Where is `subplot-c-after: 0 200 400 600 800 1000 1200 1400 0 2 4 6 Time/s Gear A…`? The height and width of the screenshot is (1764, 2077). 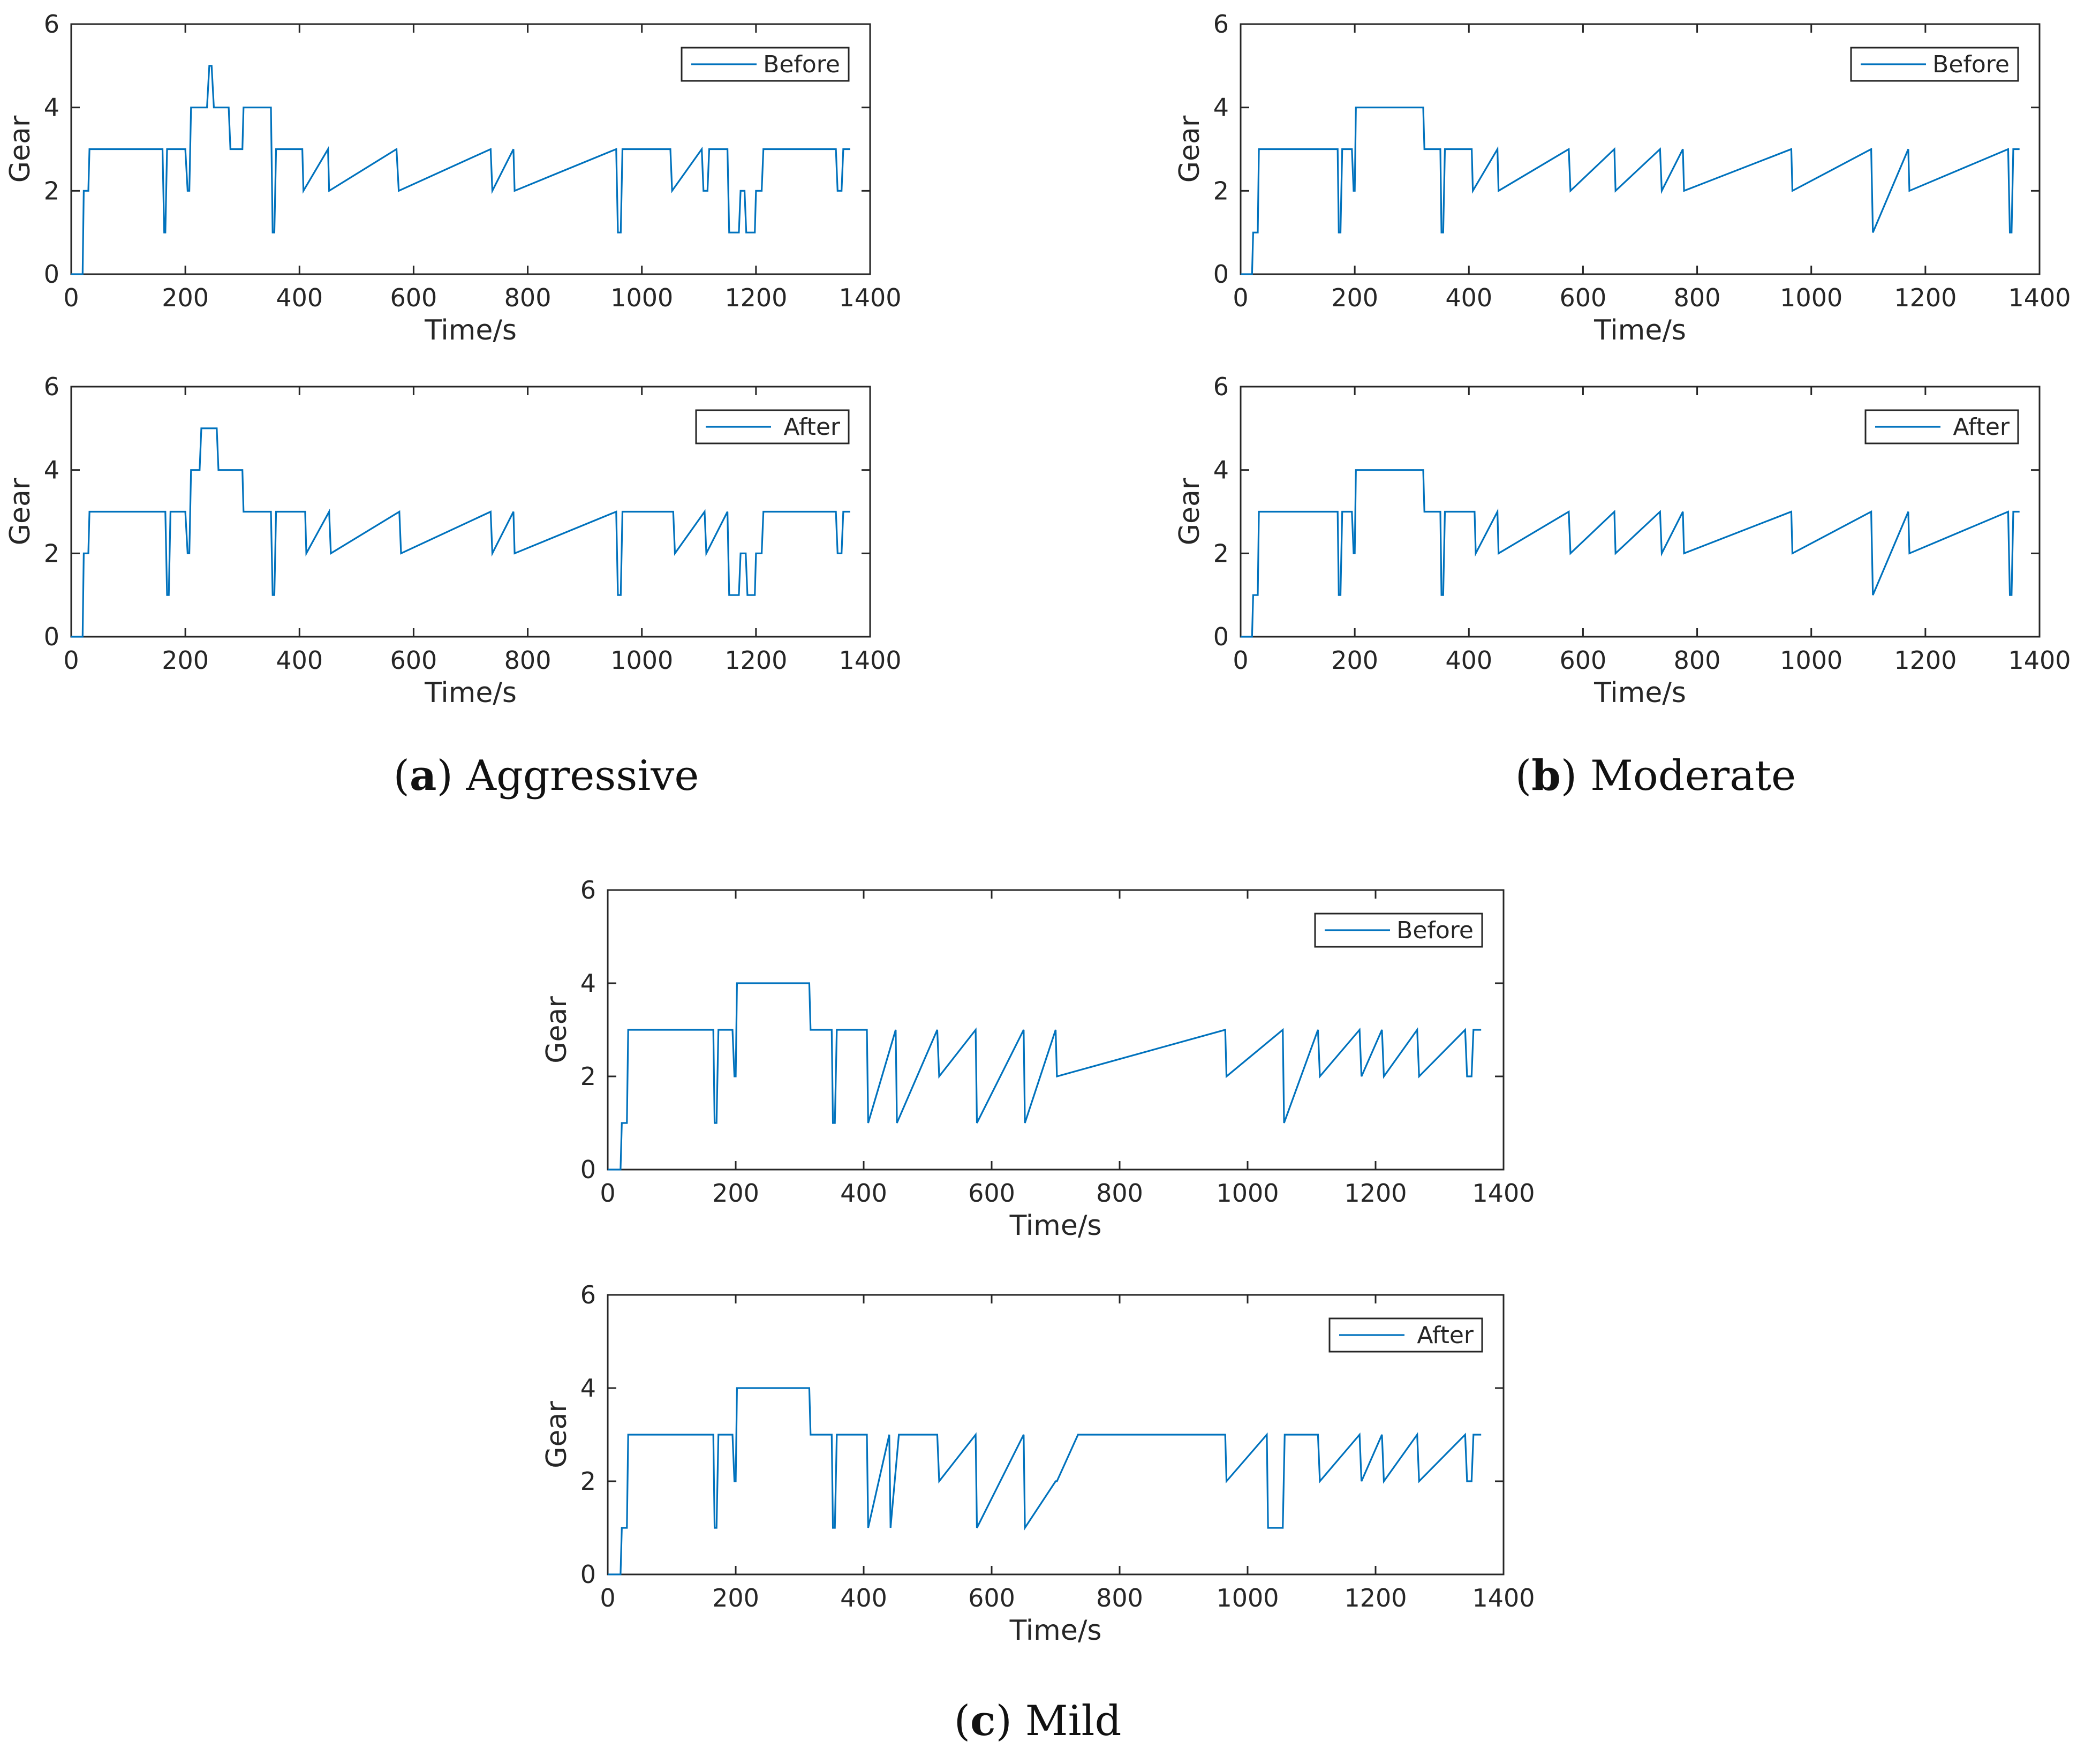 subplot-c-after: 0 200 400 600 800 1000 1200 1400 0 2 4 6 Time/s Gear A… is located at coordinates (1038, 1463).